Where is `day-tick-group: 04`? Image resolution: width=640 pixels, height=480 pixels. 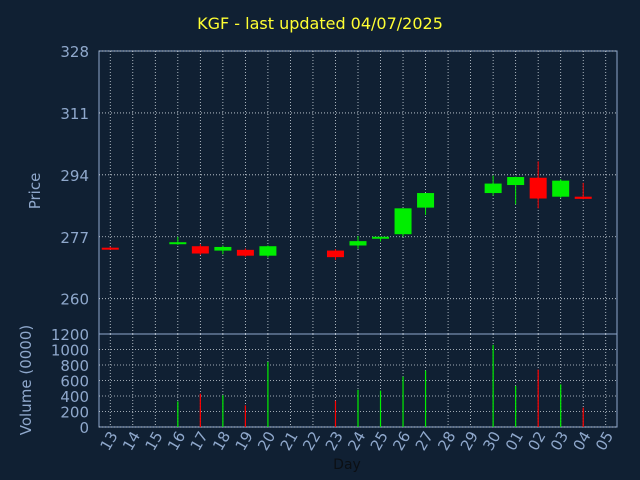
day-tick-group: 04 is located at coordinates (581, 441).